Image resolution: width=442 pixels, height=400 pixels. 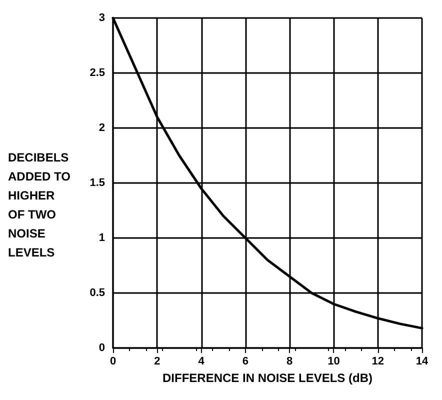 I want to click on x-tick-label: 0, so click(x=113, y=362).